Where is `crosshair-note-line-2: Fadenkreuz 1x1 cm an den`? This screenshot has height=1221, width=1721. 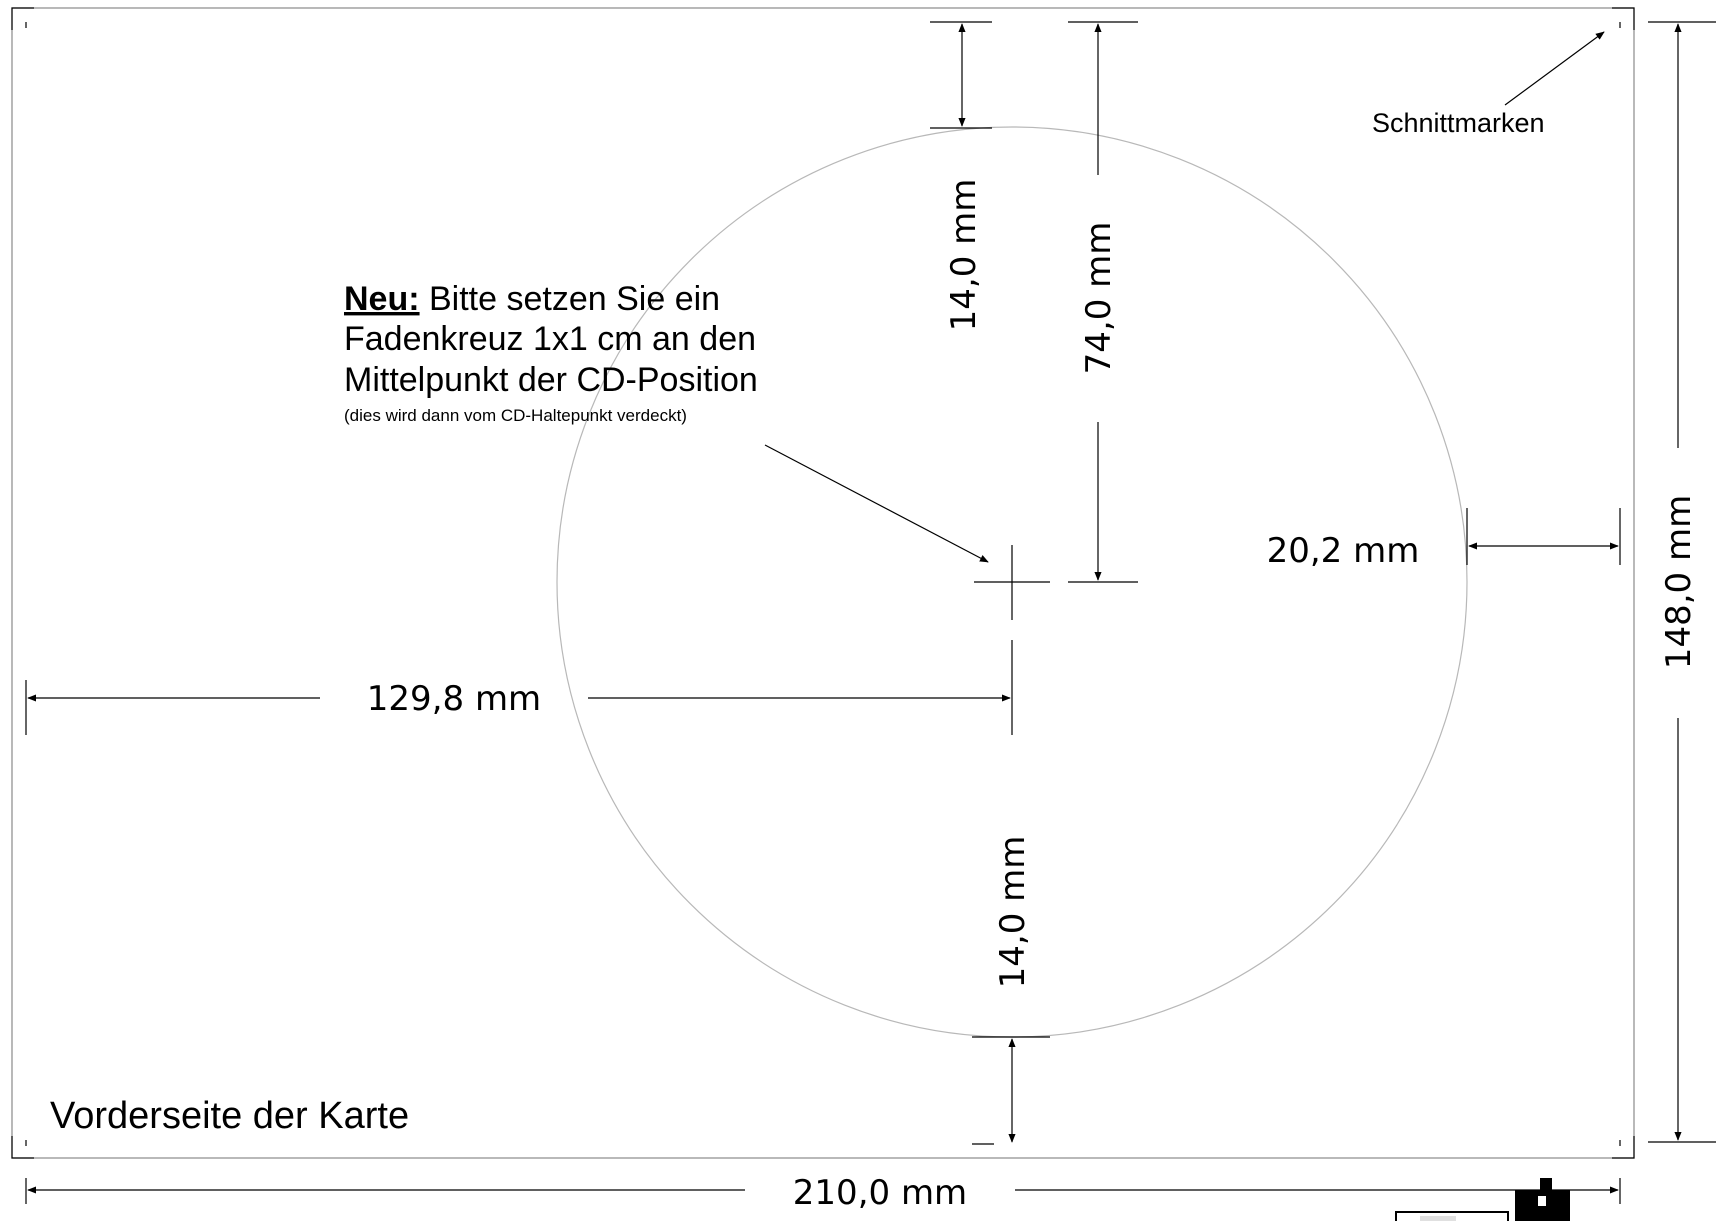
crosshair-note-line-2: Fadenkreuz 1x1 cm an den is located at coordinates (550, 339).